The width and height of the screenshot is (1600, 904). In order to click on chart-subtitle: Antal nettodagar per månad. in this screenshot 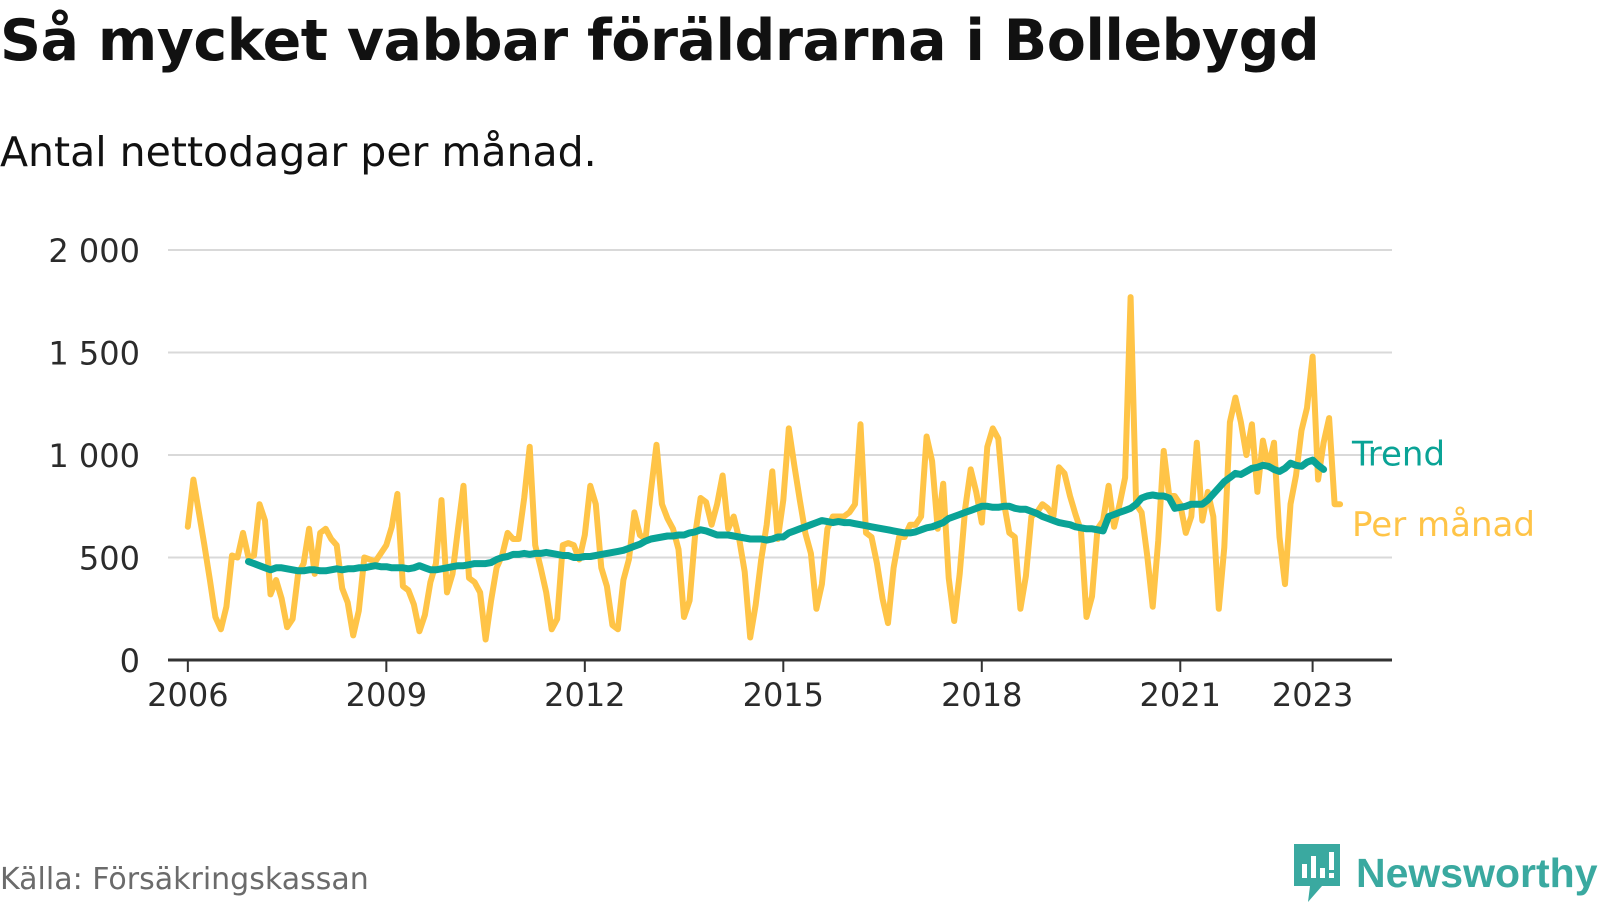, I will do `click(298, 152)`.